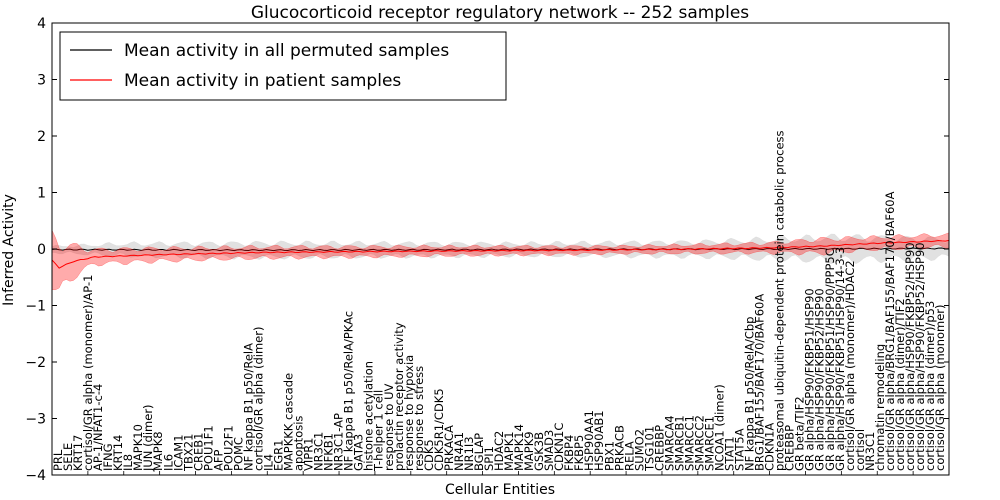  What do you see at coordinates (930, 386) in the screenshot?
I see `x-tick-label: cortisol/GR alpha (dimer)/p53` at bounding box center [930, 386].